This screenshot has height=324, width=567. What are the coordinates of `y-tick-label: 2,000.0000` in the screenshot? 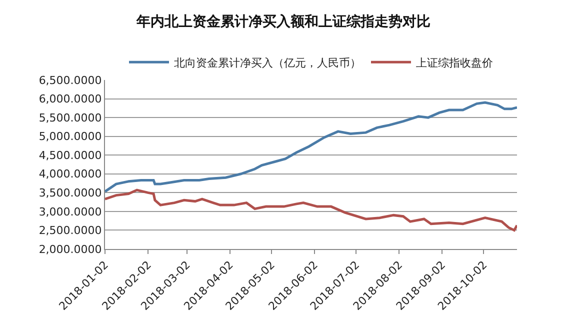 It's located at (70, 249).